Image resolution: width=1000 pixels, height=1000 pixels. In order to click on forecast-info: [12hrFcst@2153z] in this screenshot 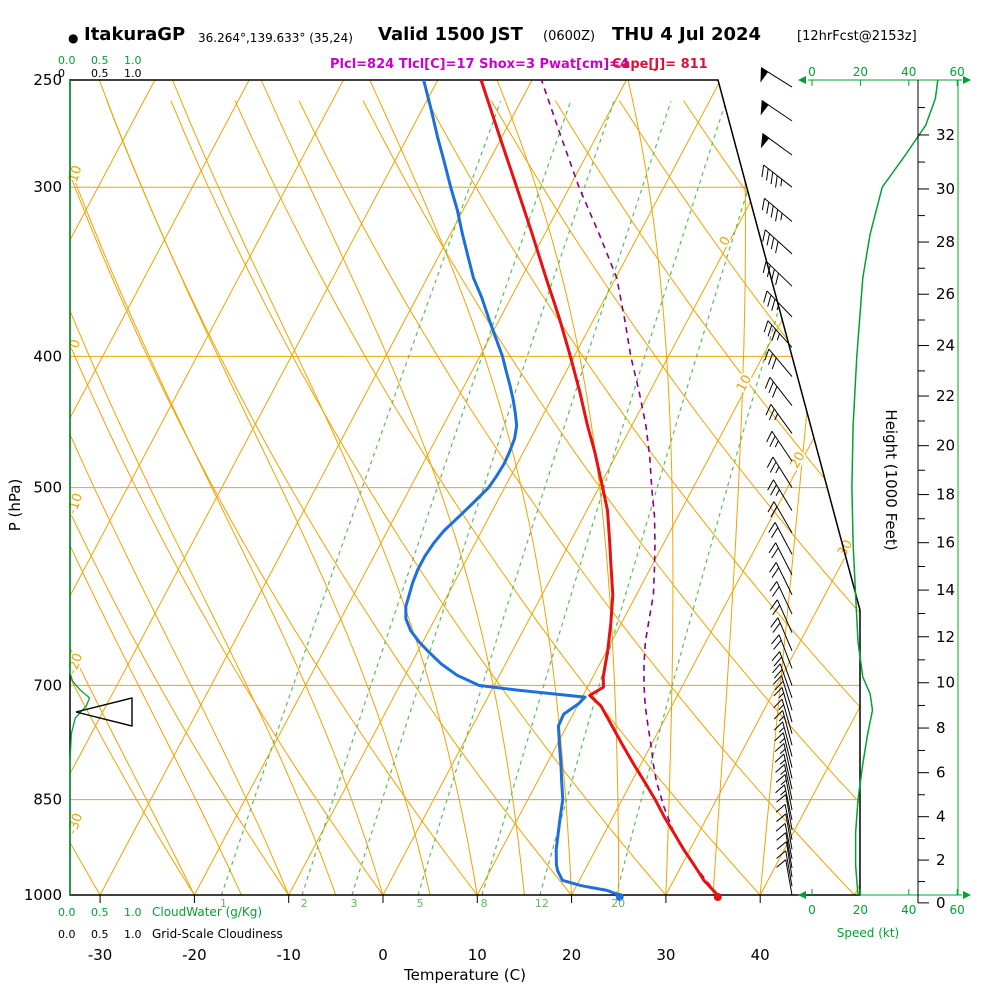, I will do `click(857, 36)`.